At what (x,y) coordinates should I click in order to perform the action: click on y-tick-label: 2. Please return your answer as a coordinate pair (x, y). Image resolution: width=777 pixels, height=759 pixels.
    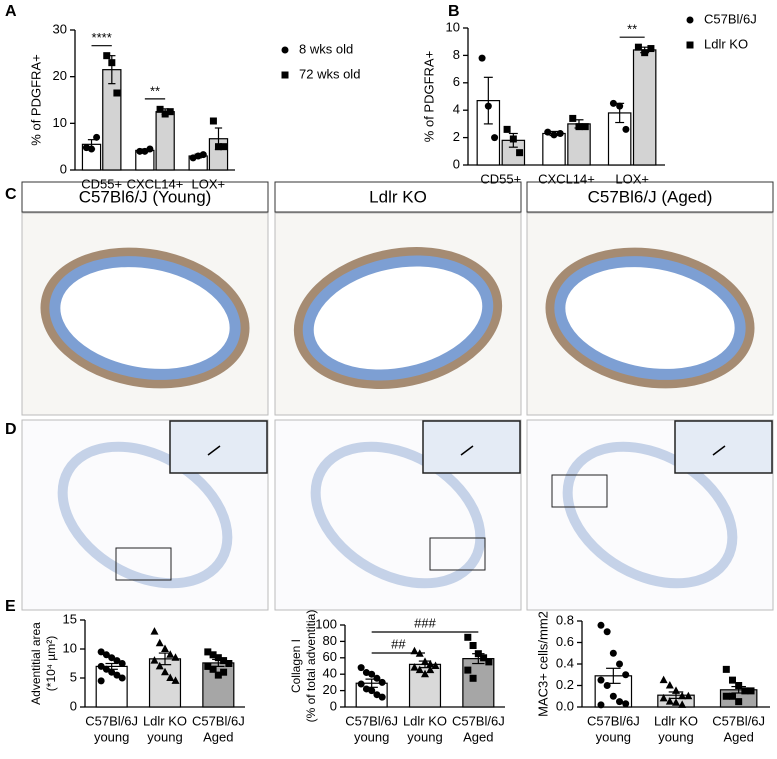
    Looking at the image, I should click on (456, 136).